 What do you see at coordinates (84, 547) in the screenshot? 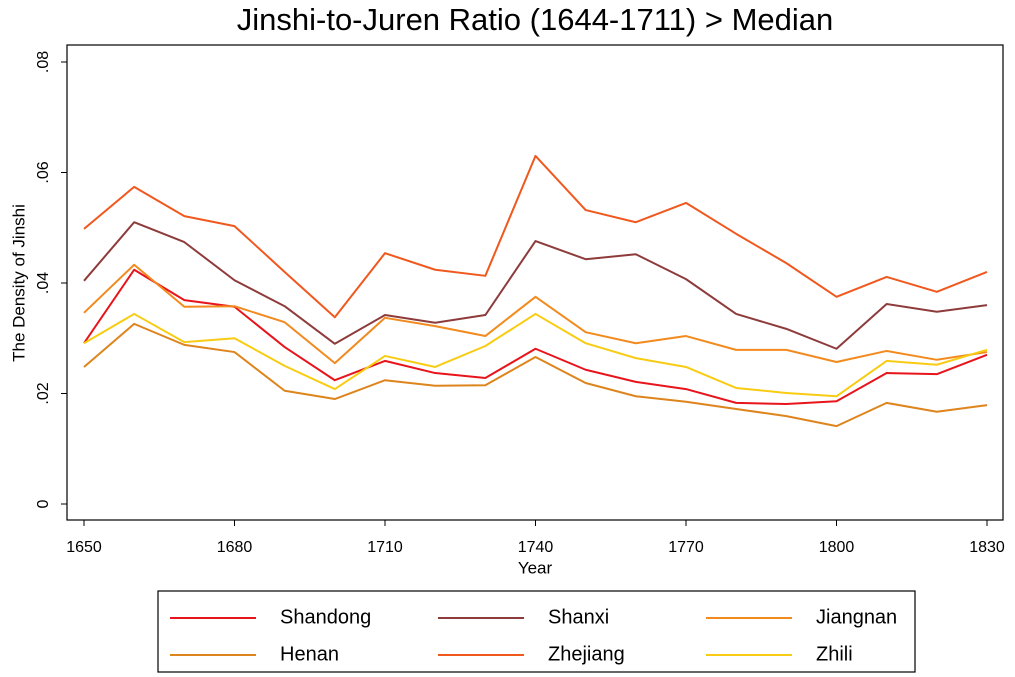
I see `x-tick-label: 1650` at bounding box center [84, 547].